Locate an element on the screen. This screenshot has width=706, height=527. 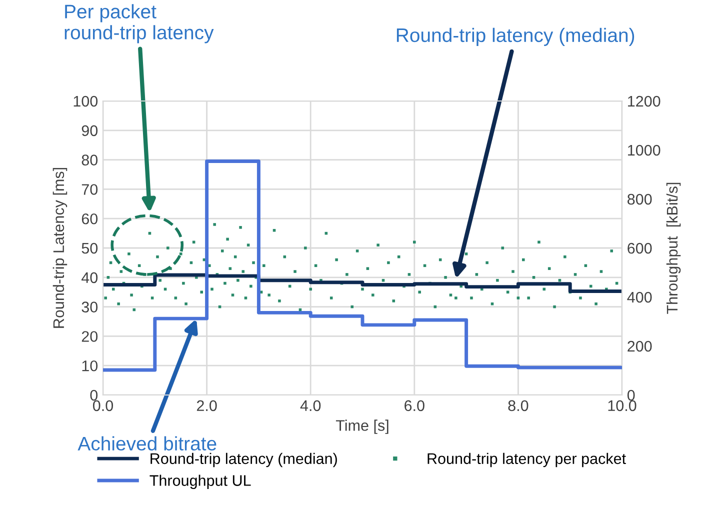
y2-tick-label: 800 is located at coordinates (640, 199).